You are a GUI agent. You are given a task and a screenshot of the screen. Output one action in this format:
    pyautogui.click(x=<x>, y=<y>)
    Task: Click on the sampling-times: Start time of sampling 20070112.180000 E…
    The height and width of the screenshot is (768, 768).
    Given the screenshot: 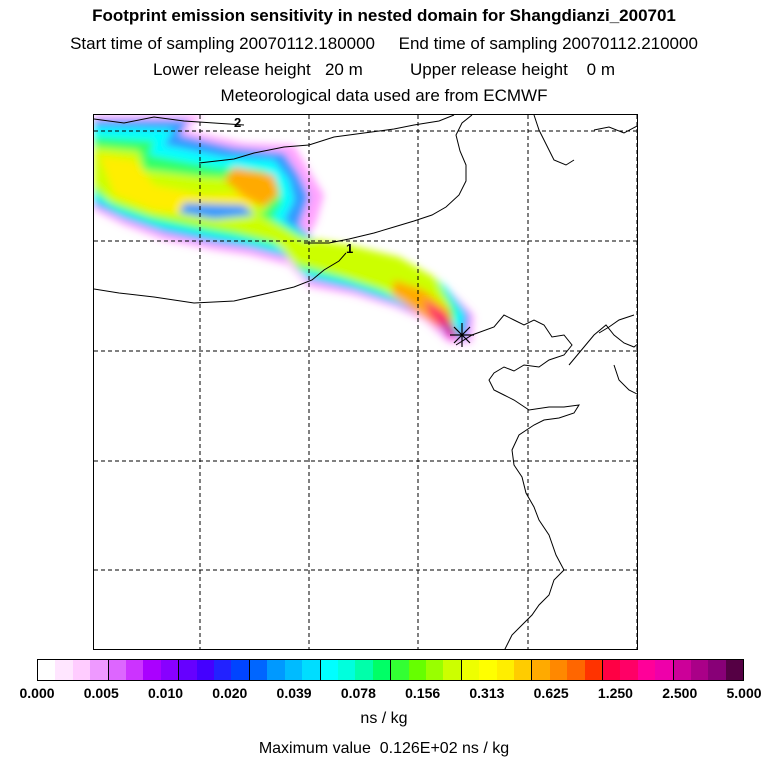 What is the action you would take?
    pyautogui.click(x=384, y=43)
    